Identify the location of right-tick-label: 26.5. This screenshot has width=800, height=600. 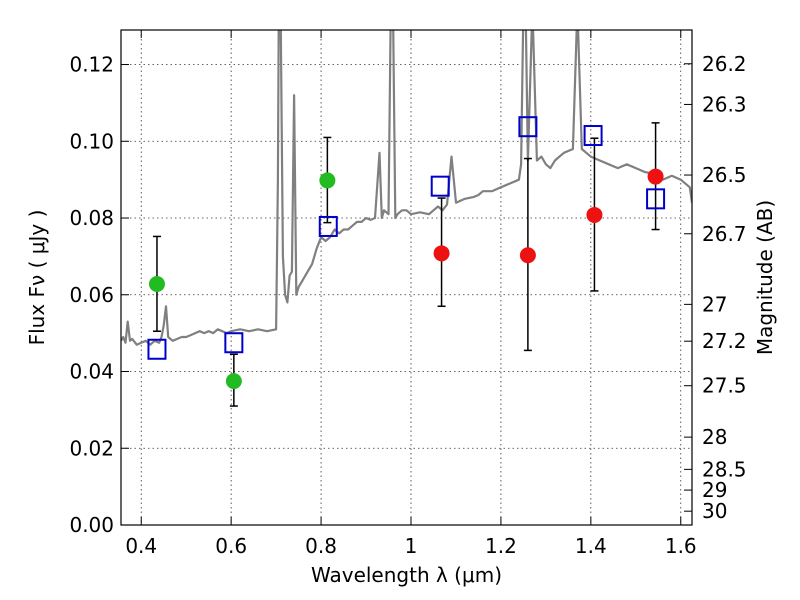
(724, 175).